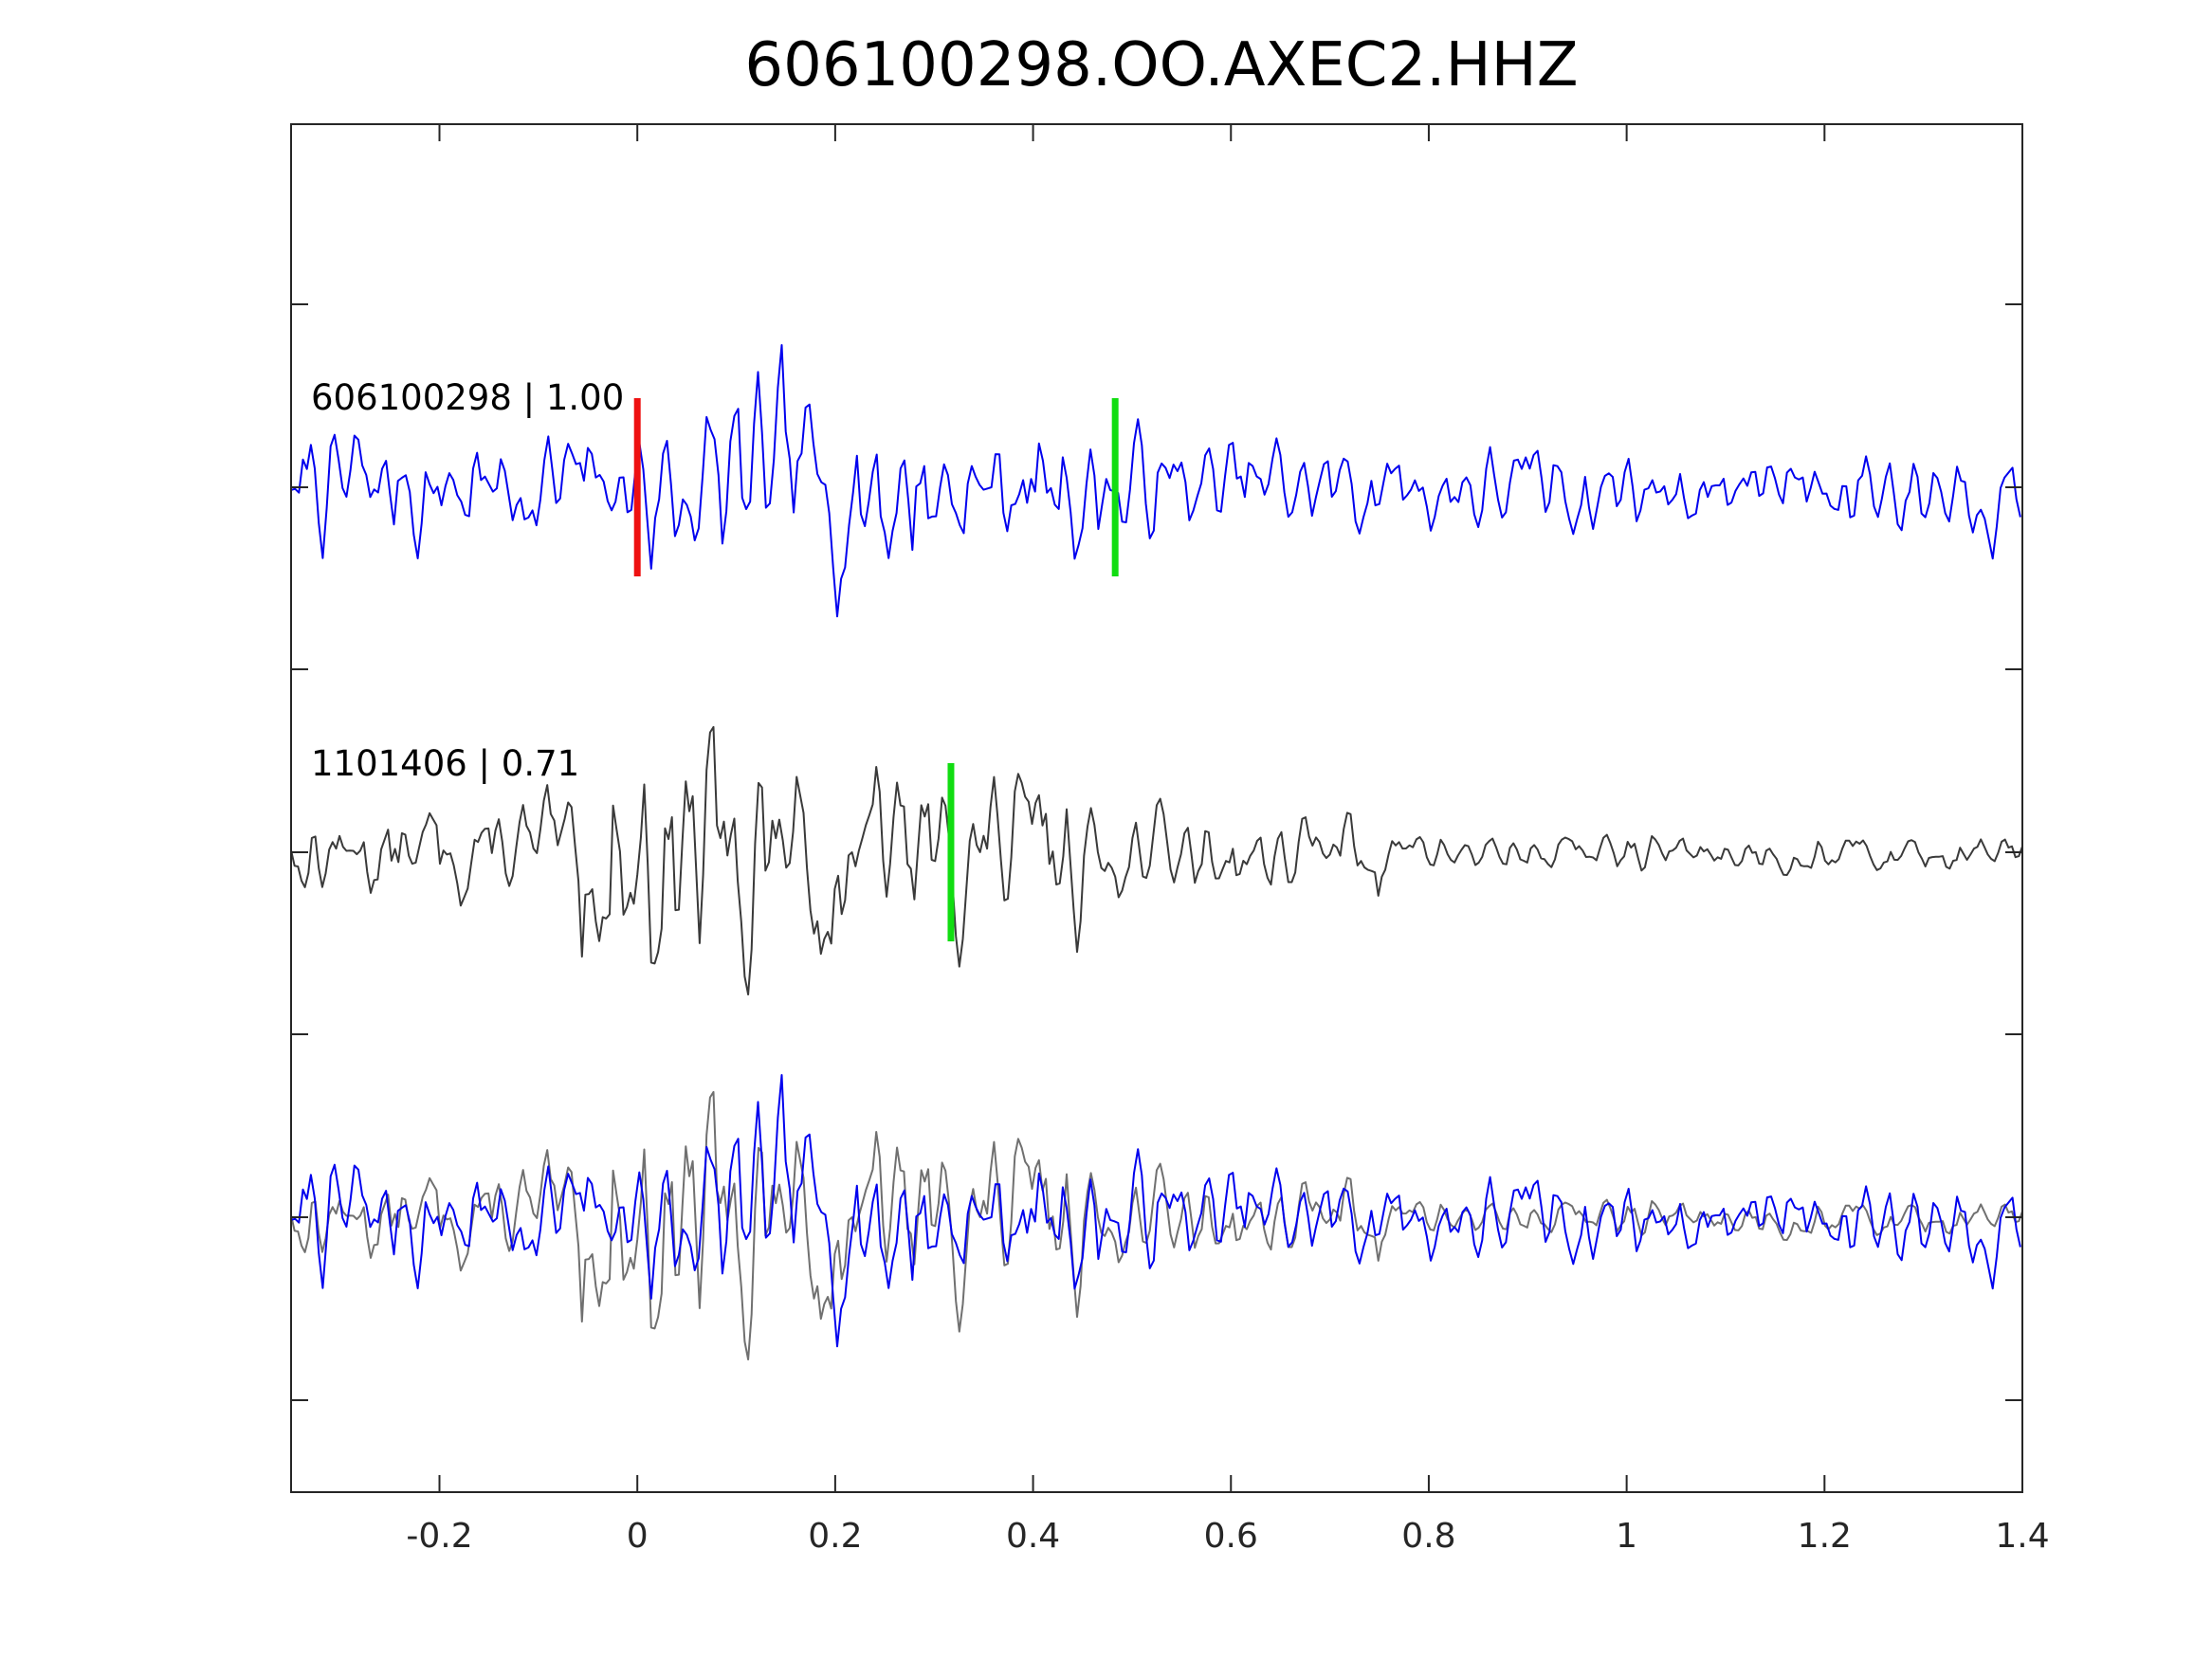  What do you see at coordinates (1156, 860) in the screenshot?
I see `series-line-template` at bounding box center [1156, 860].